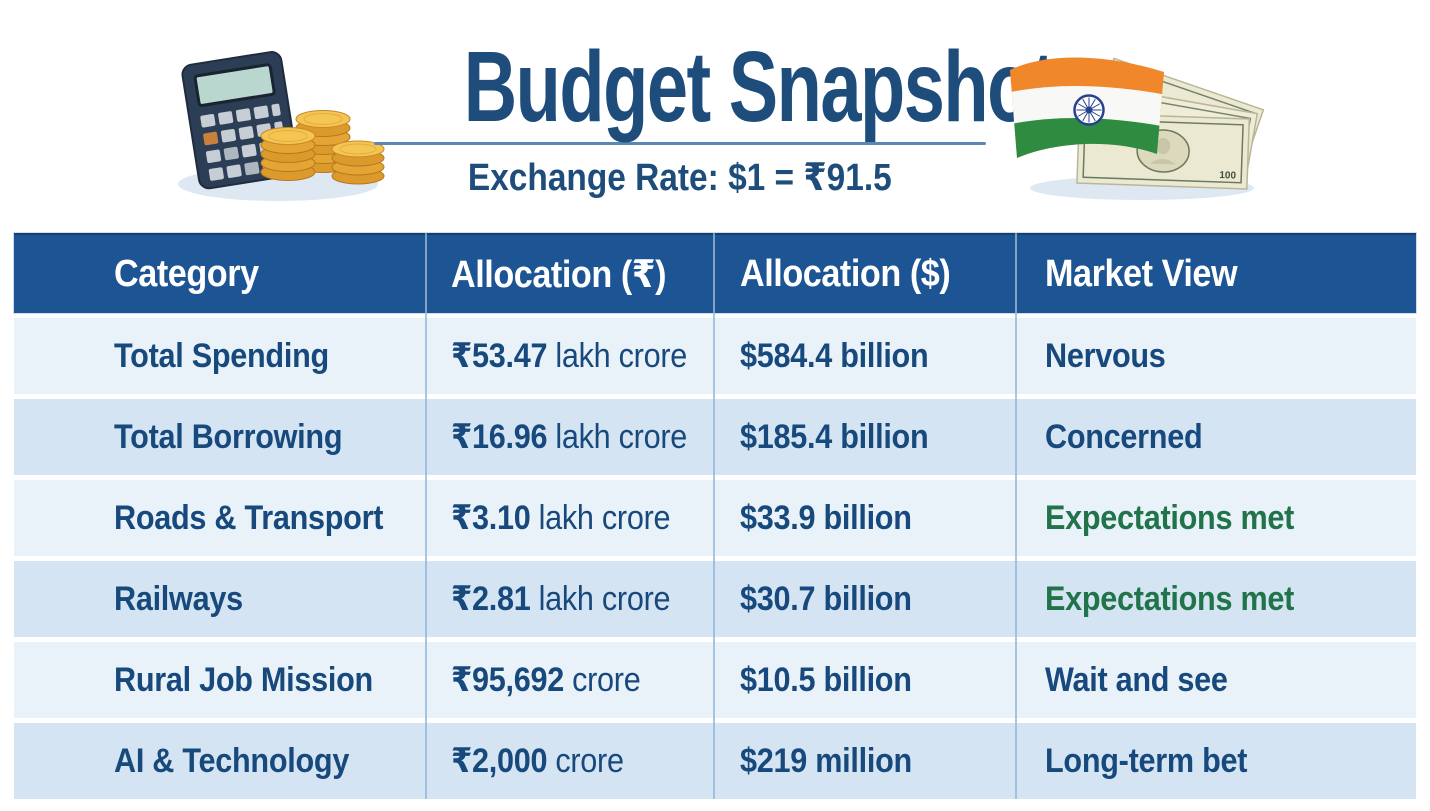 The image size is (1430, 811). Describe the element at coordinates (845, 273) in the screenshot. I see `header-allocation-usd: Allocation ($)` at that location.